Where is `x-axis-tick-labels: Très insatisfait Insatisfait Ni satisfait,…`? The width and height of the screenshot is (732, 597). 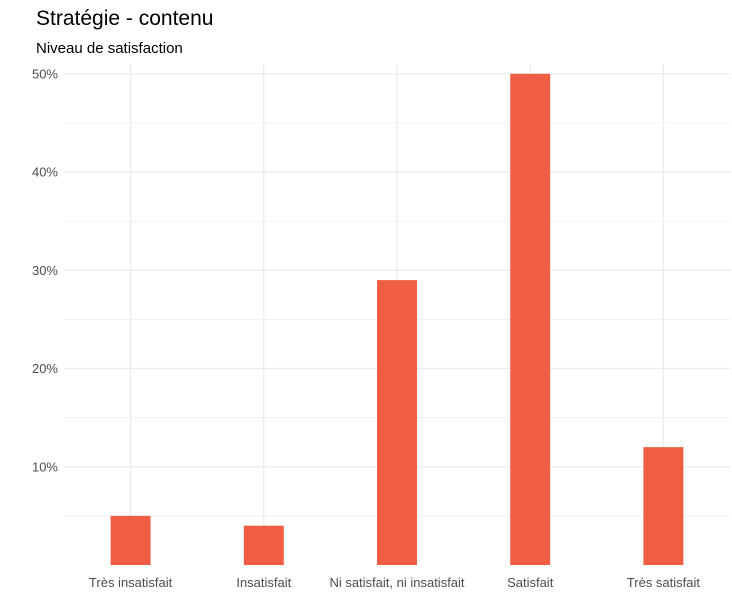
x-axis-tick-labels: Très insatisfait Insatisfait Ni satisfait,… is located at coordinates (394, 582).